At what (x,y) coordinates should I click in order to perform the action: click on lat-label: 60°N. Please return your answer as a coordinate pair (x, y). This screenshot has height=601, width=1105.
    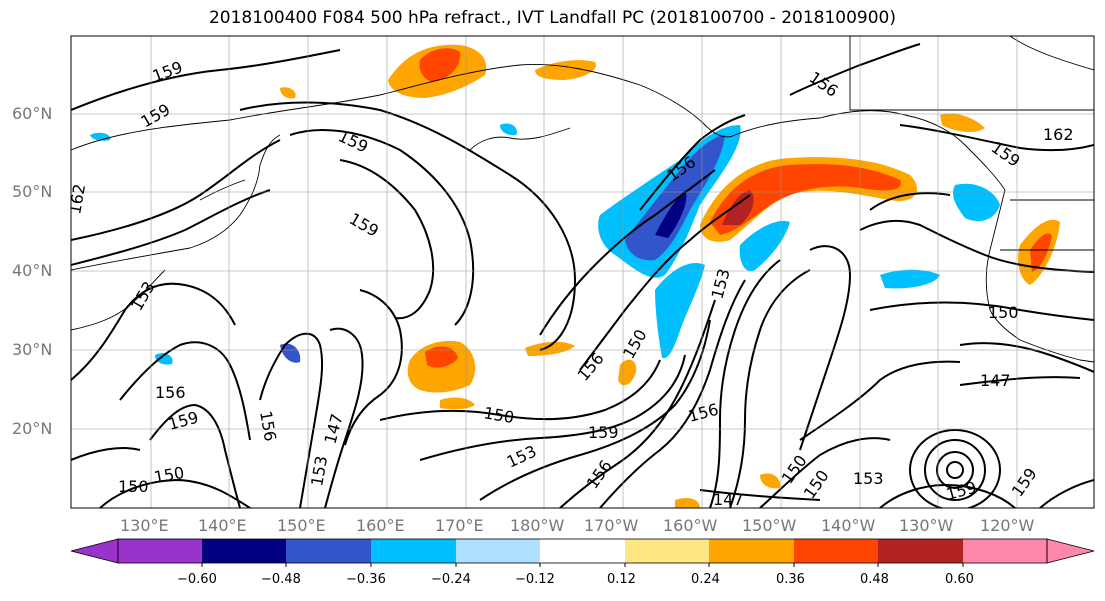
    Looking at the image, I should click on (32, 113).